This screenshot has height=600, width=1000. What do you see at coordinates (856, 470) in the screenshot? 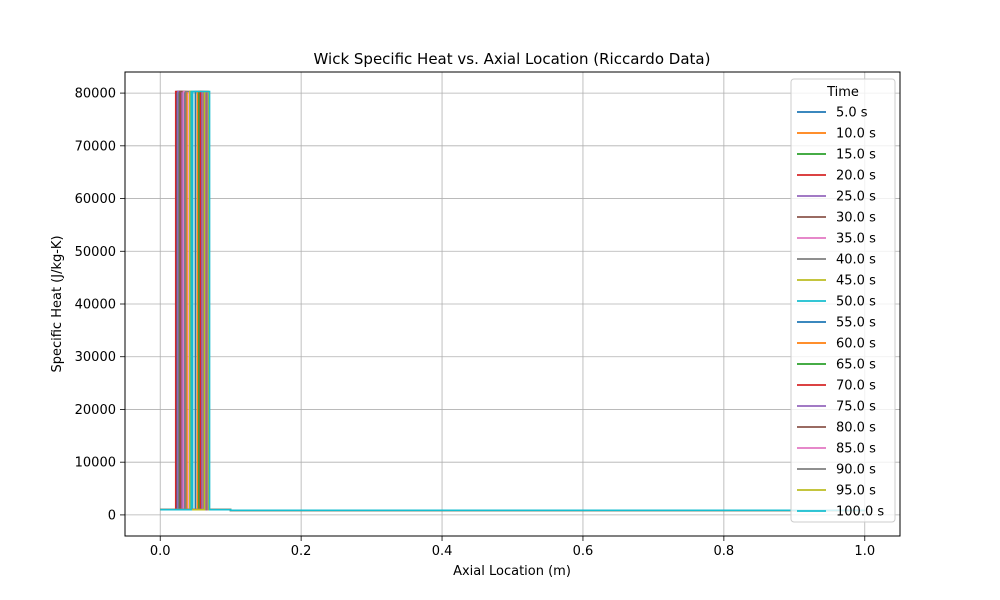
I see `legend-label: 90.0 s` at bounding box center [856, 470].